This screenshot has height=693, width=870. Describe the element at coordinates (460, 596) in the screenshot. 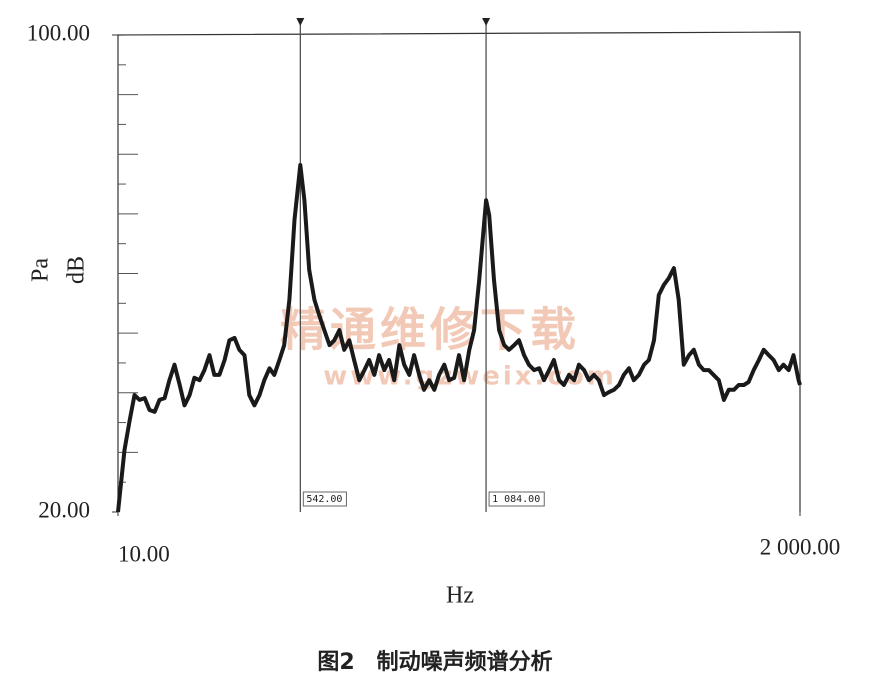

I see `x-label: Hz` at that location.